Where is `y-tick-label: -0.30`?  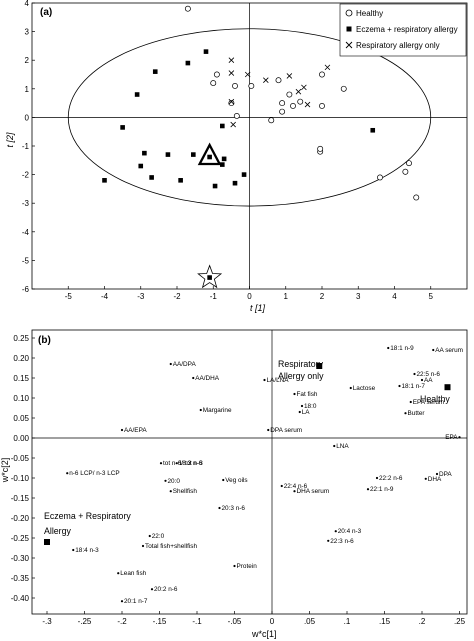 y-tick-label: -0.30 is located at coordinates (20, 558).